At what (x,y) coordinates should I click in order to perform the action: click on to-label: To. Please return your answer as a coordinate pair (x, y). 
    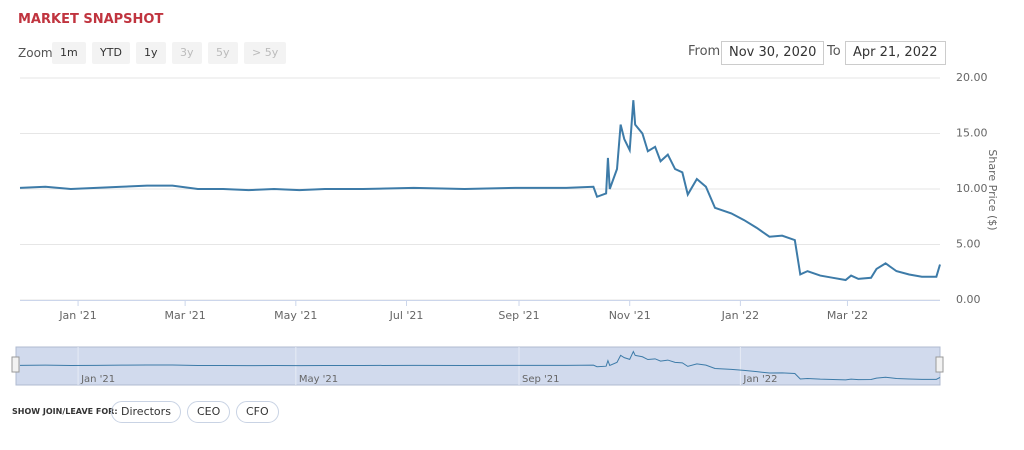
    Looking at the image, I should click on (834, 51).